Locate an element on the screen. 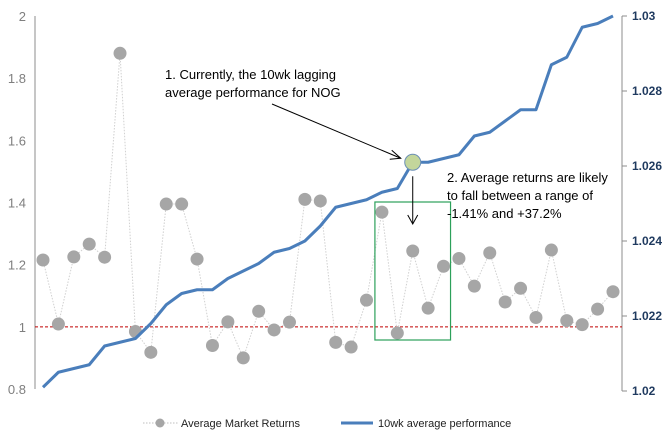 Image resolution: width=666 pixels, height=445 pixels. right-tick-label: 1.022 is located at coordinates (647, 316).